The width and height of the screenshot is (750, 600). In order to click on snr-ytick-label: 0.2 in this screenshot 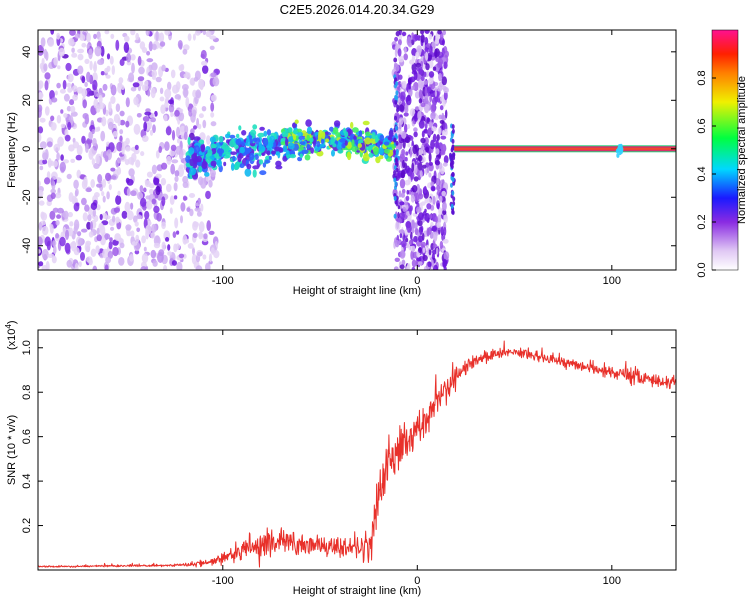, I will do `click(27, 525)`.